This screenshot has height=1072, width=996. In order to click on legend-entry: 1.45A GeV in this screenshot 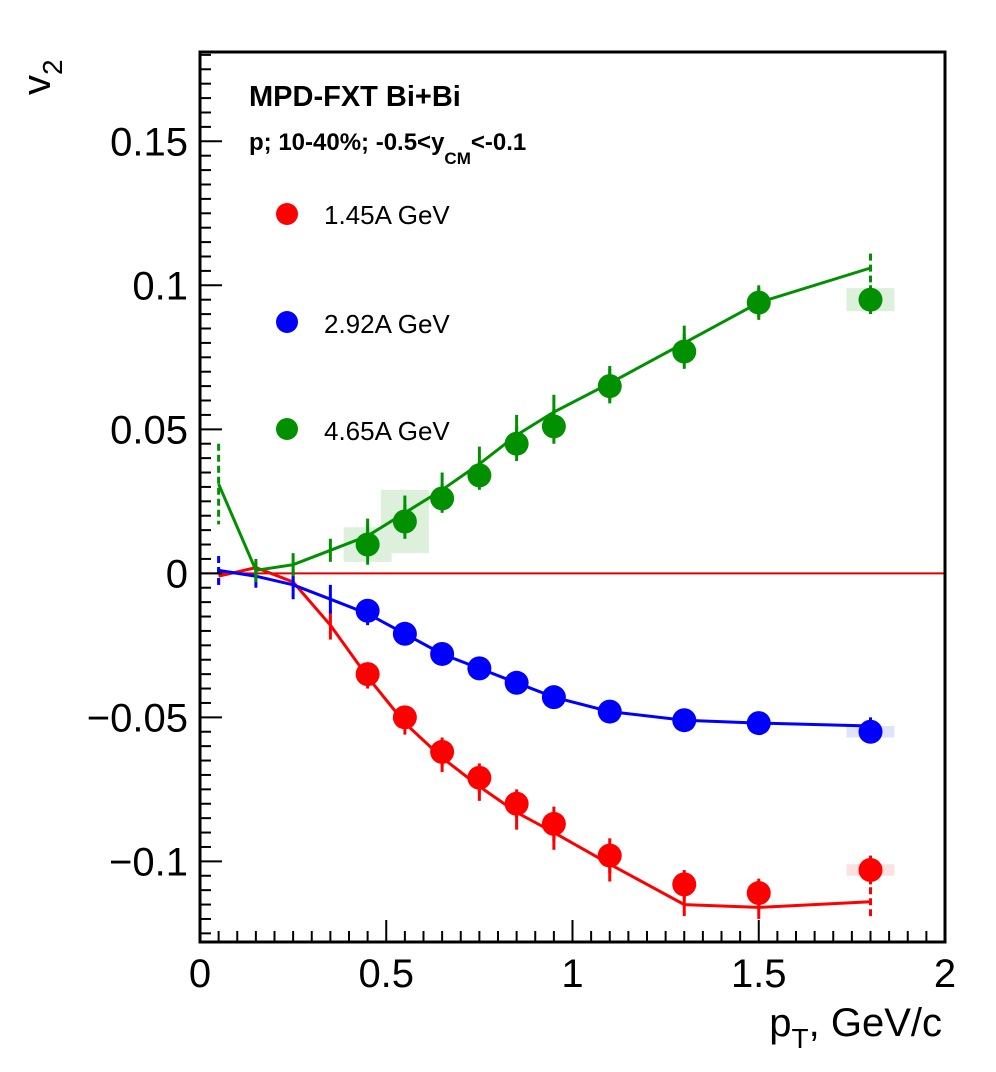, I will do `click(363, 215)`.